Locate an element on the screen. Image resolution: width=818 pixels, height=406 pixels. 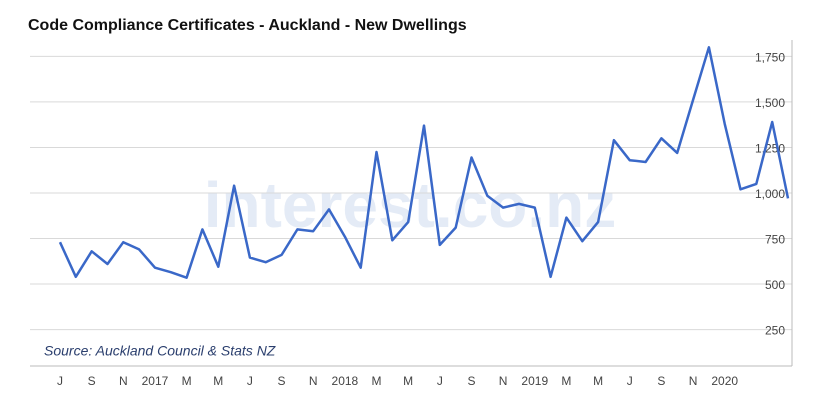
x-tick-label: 2018 is located at coordinates (345, 381).